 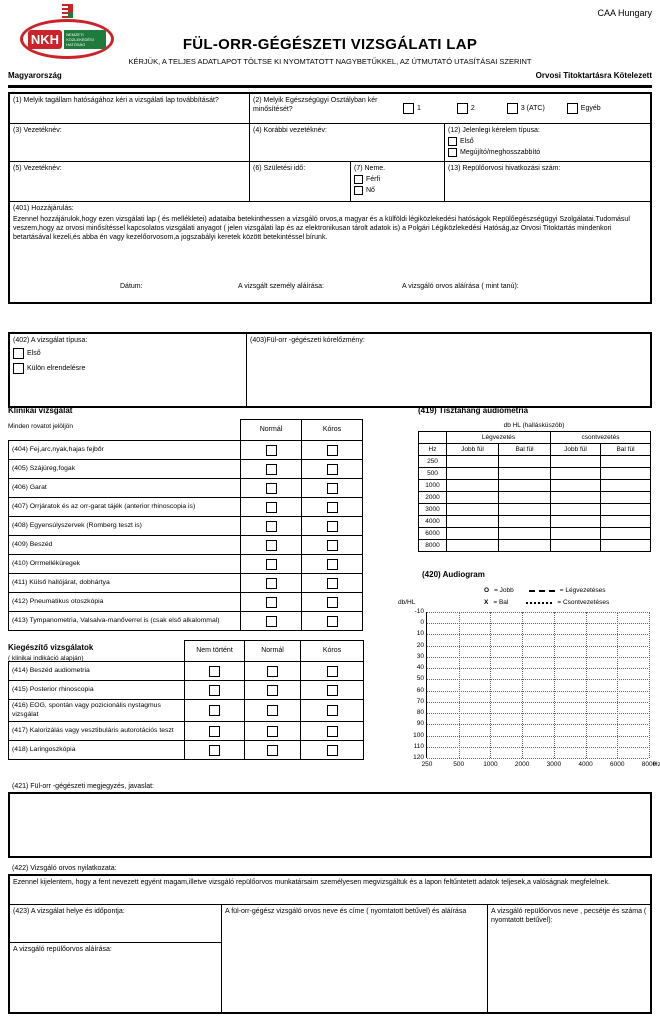 What do you see at coordinates (537, 736) in the screenshot?
I see `grid-hline` at bounding box center [537, 736].